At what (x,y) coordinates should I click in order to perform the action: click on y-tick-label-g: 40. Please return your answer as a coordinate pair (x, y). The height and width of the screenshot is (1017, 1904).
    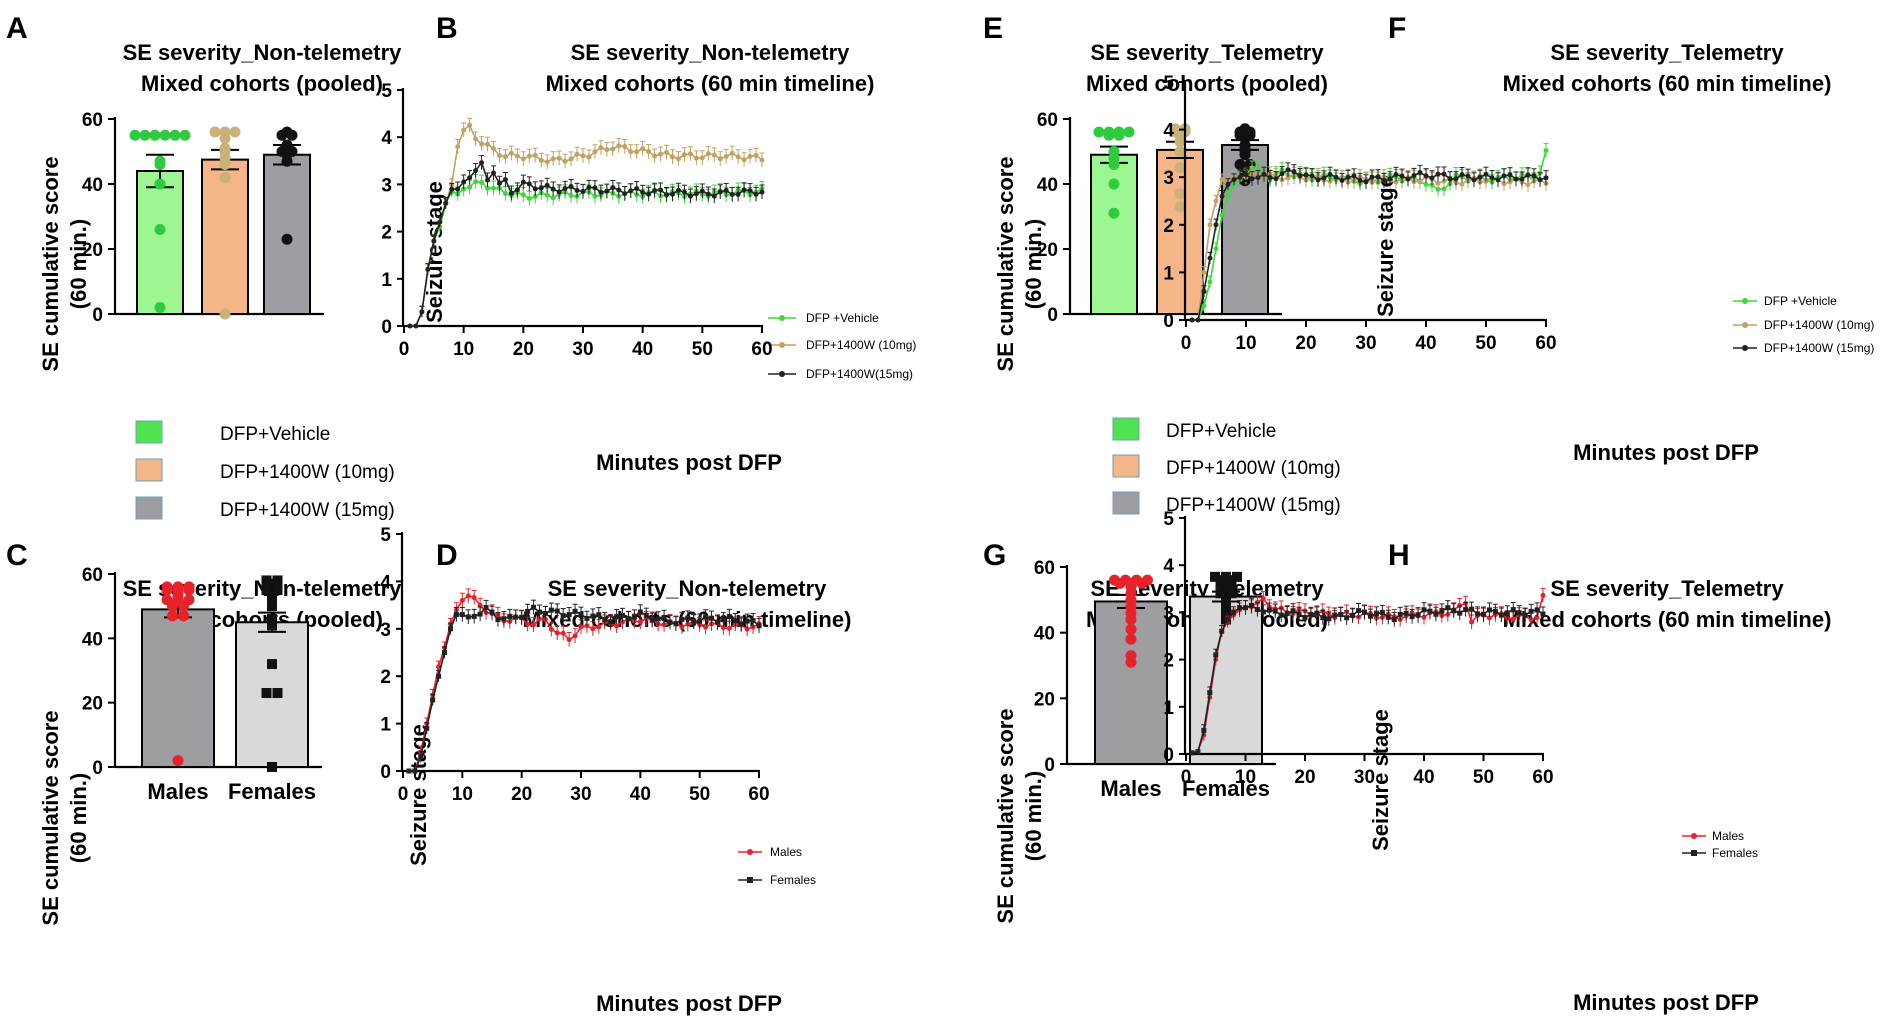
    Looking at the image, I should click on (1044, 634).